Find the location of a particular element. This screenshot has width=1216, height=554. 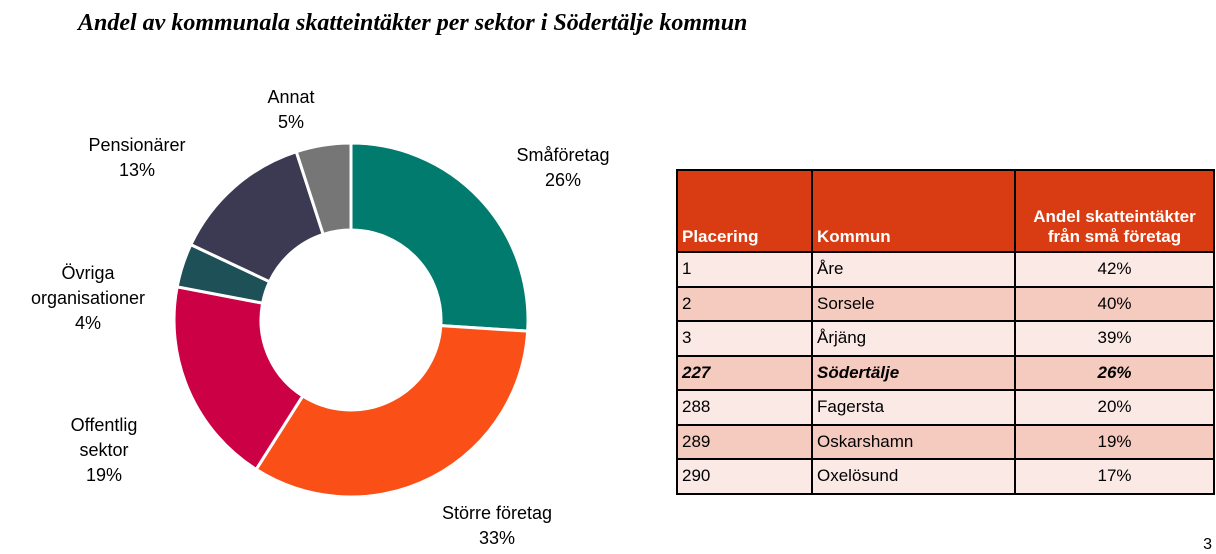

table-cell: Södertälje is located at coordinates (913, 372).